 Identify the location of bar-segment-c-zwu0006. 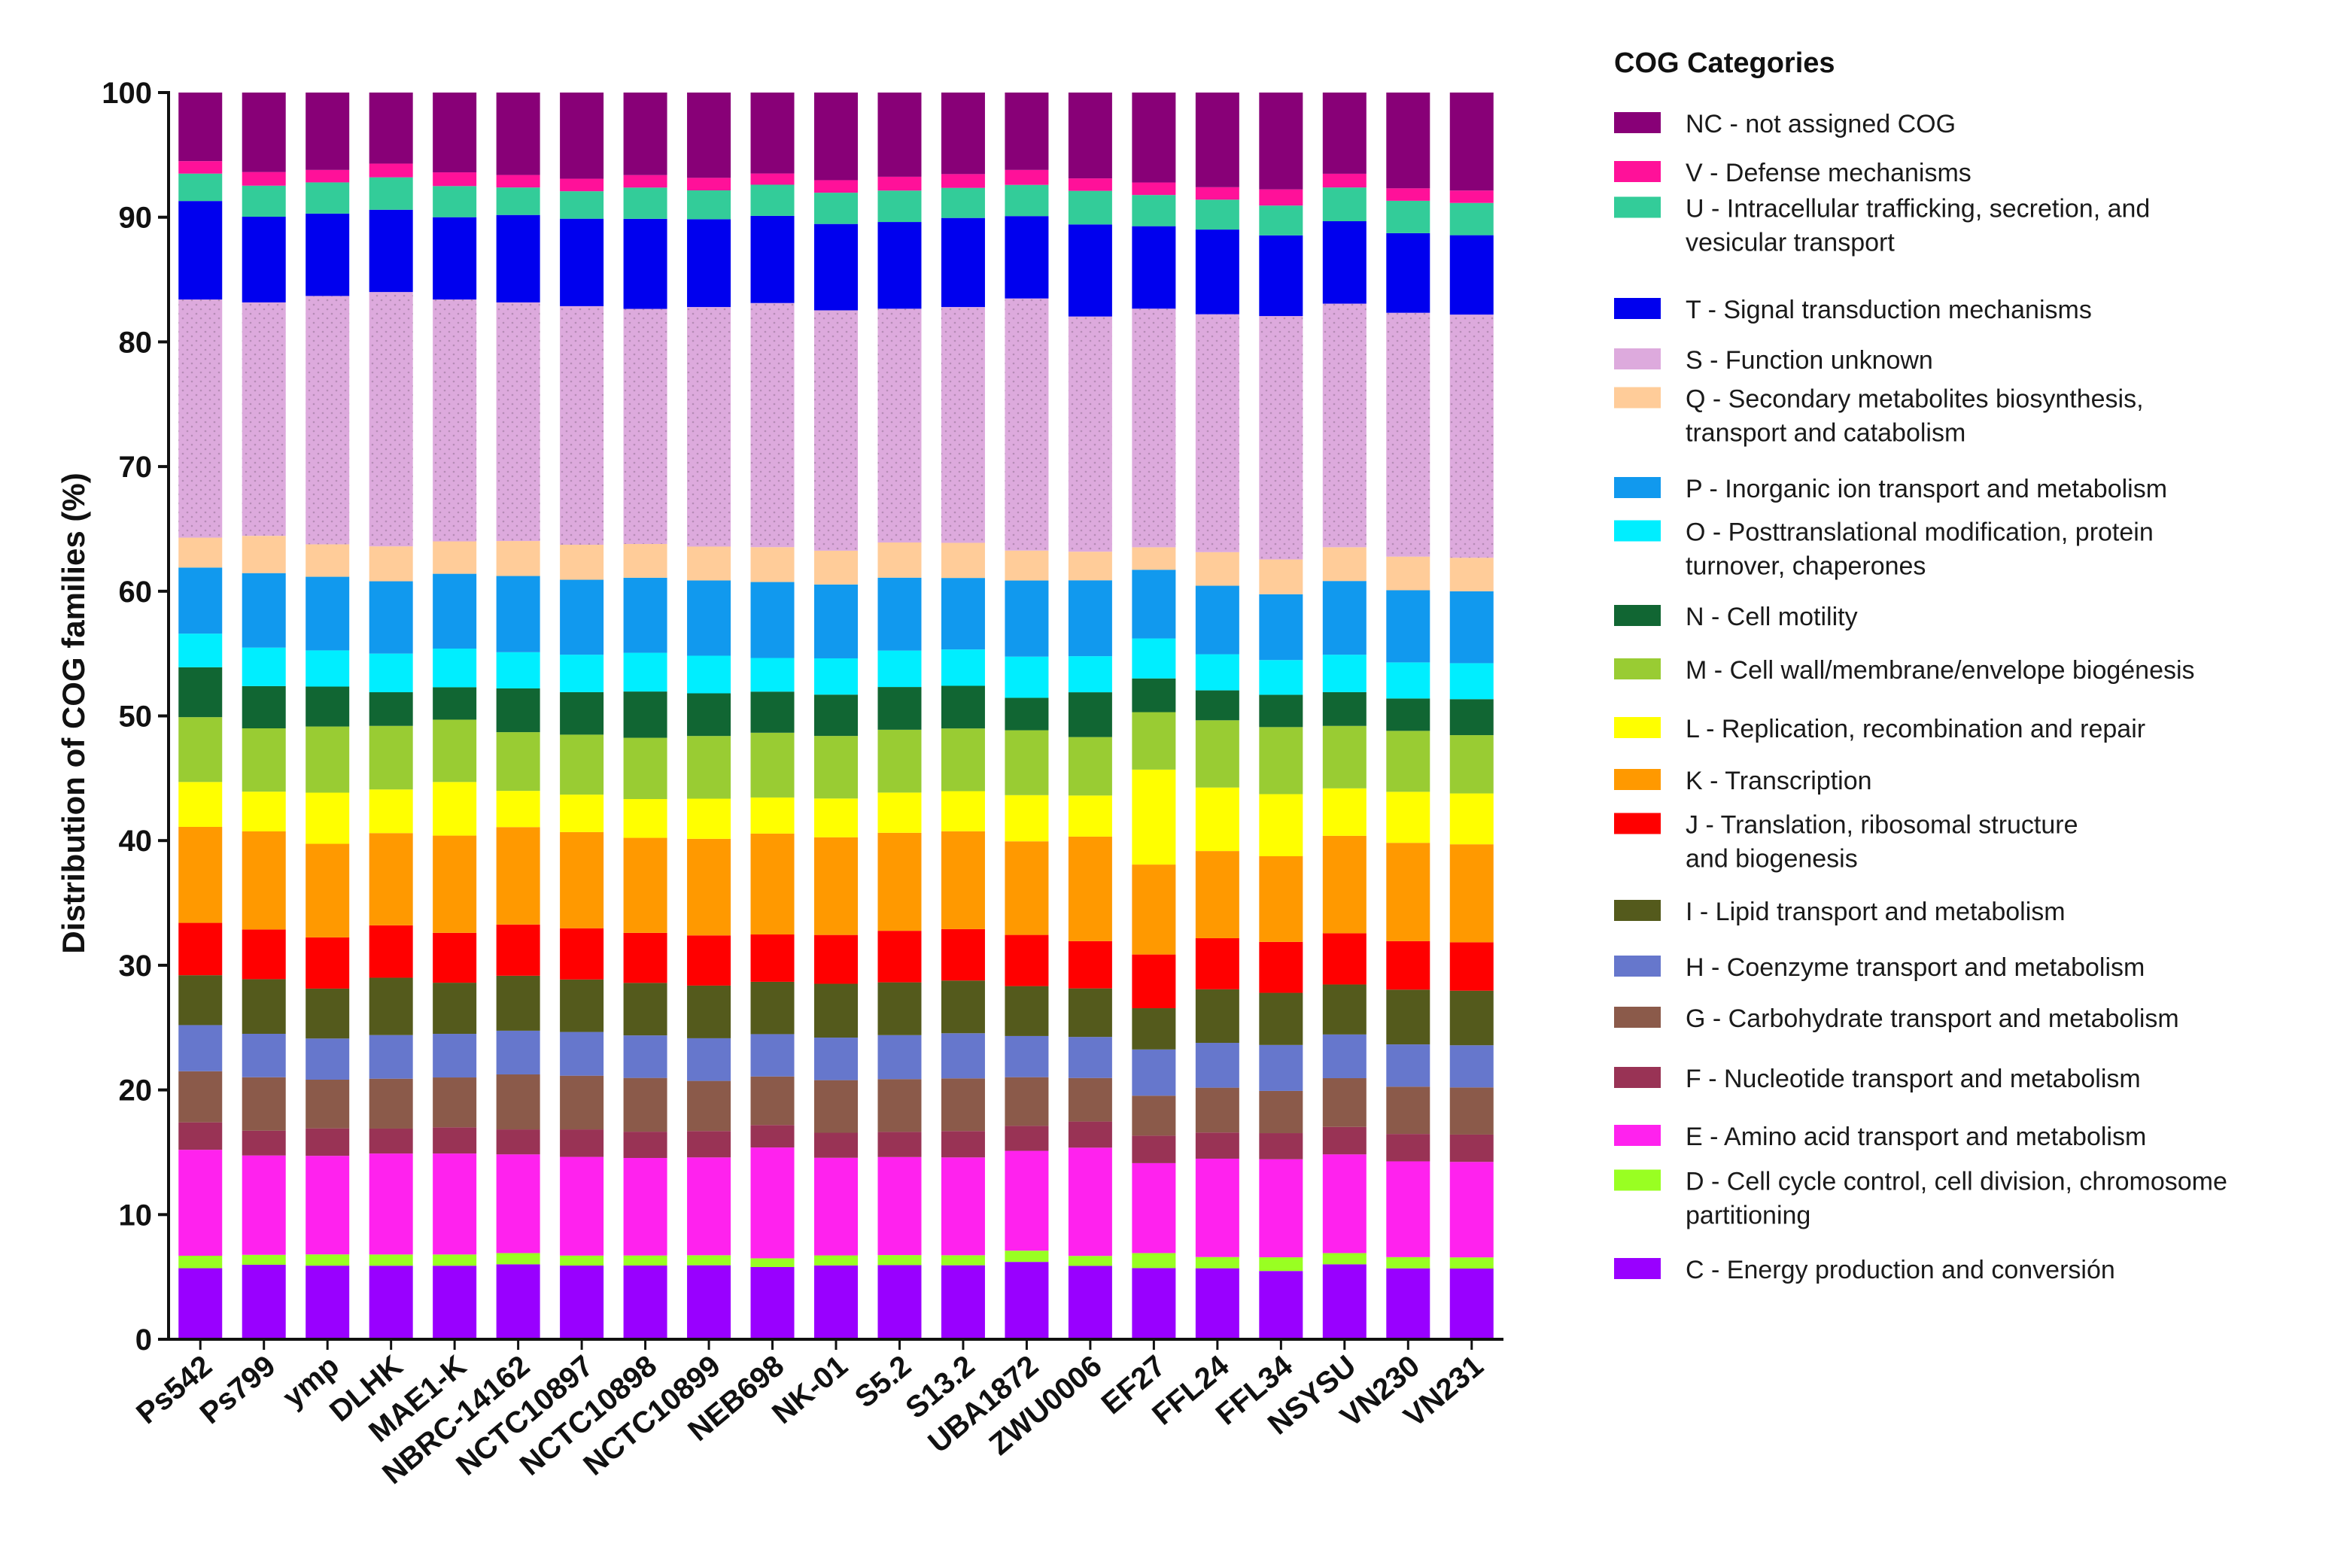
(1090, 1302).